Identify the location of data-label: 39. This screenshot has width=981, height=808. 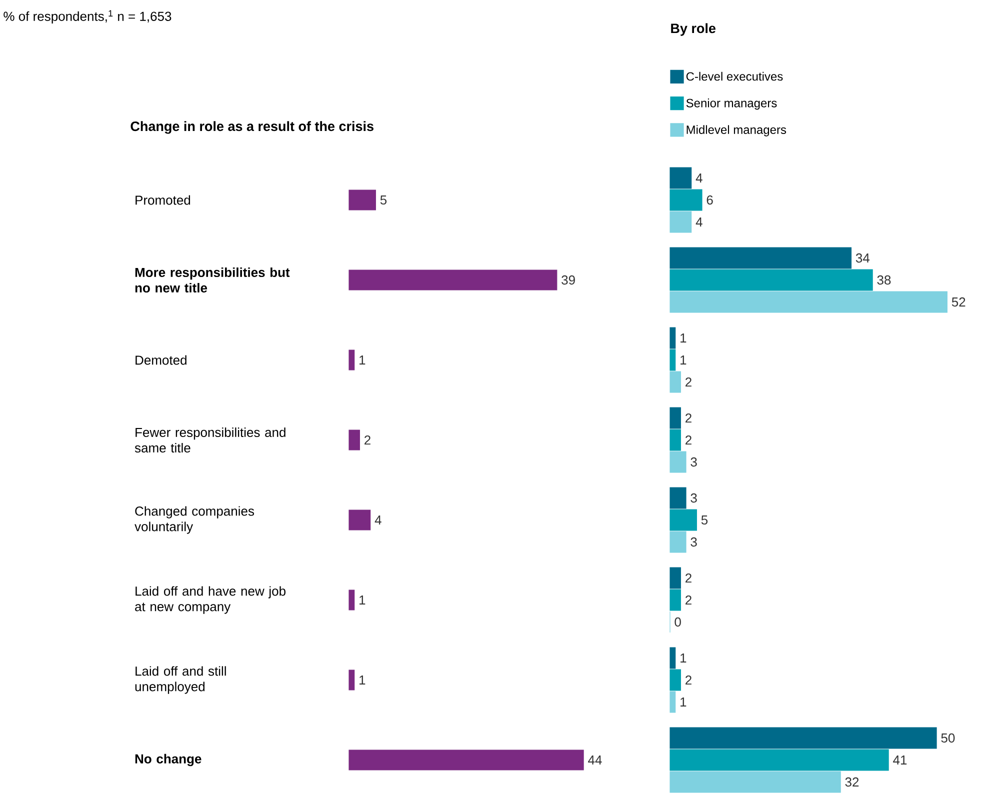
(568, 280).